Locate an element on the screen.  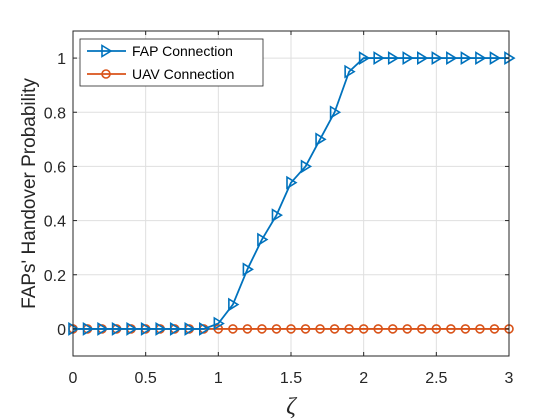
x-tick-label: 3 is located at coordinates (509, 378).